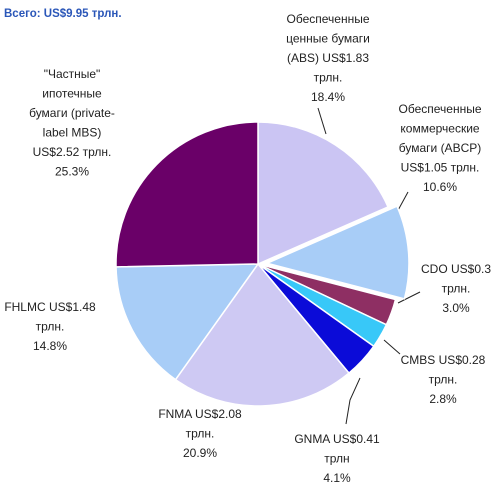 This screenshot has width=504, height=490. What do you see at coordinates (72, 172) in the screenshot?
I see `value-label: 25.3%` at bounding box center [72, 172].